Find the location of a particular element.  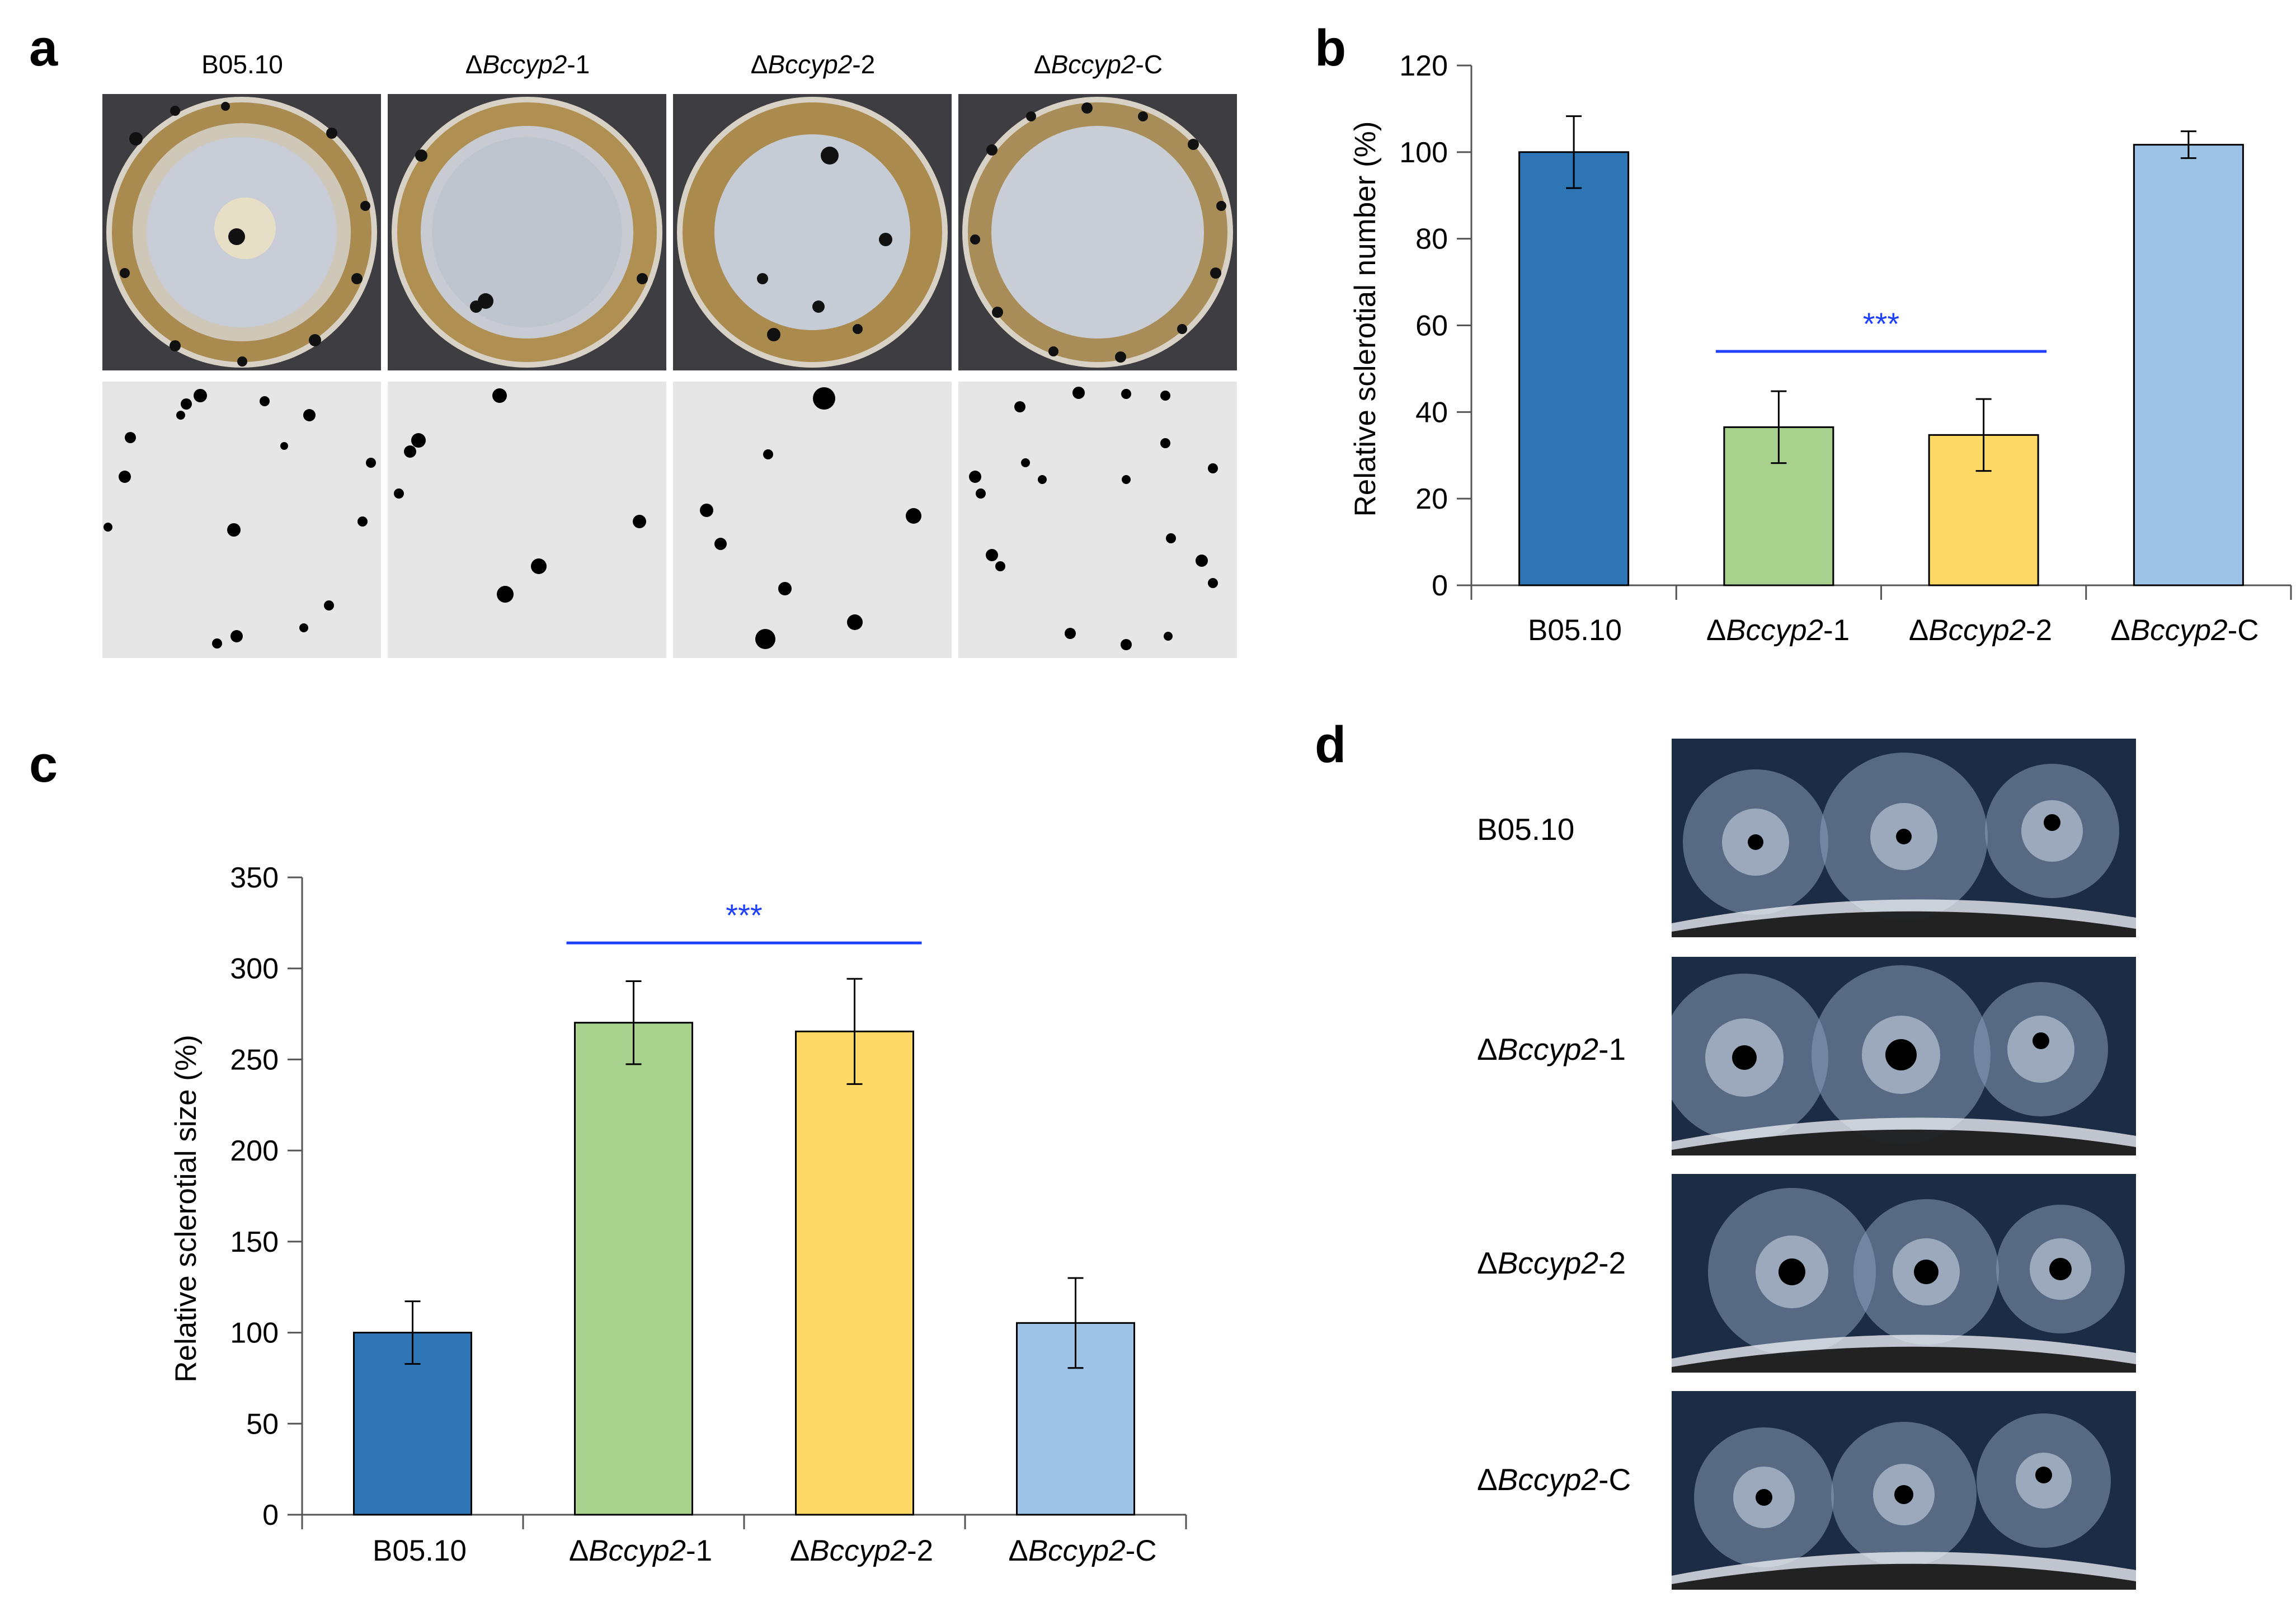

panel-a-label-3: ΔBccyp2-2 is located at coordinates (813, 64).